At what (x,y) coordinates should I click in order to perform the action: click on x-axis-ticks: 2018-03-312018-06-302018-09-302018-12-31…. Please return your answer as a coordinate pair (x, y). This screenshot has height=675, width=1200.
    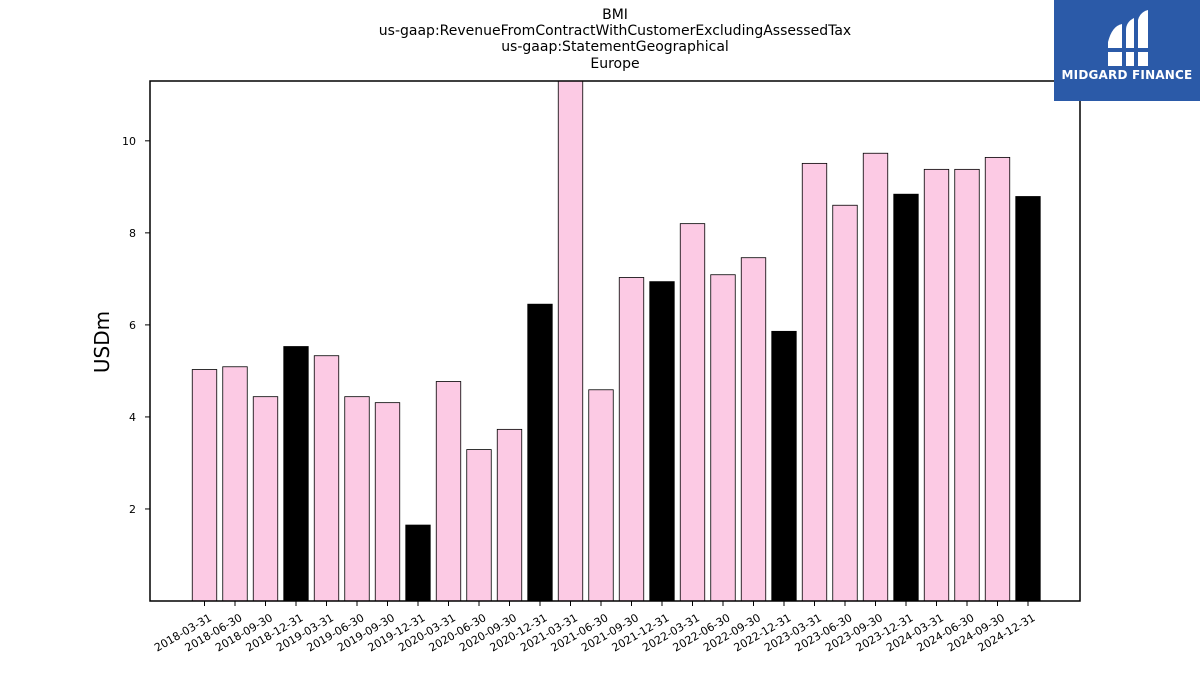
    Looking at the image, I should click on (594, 627).